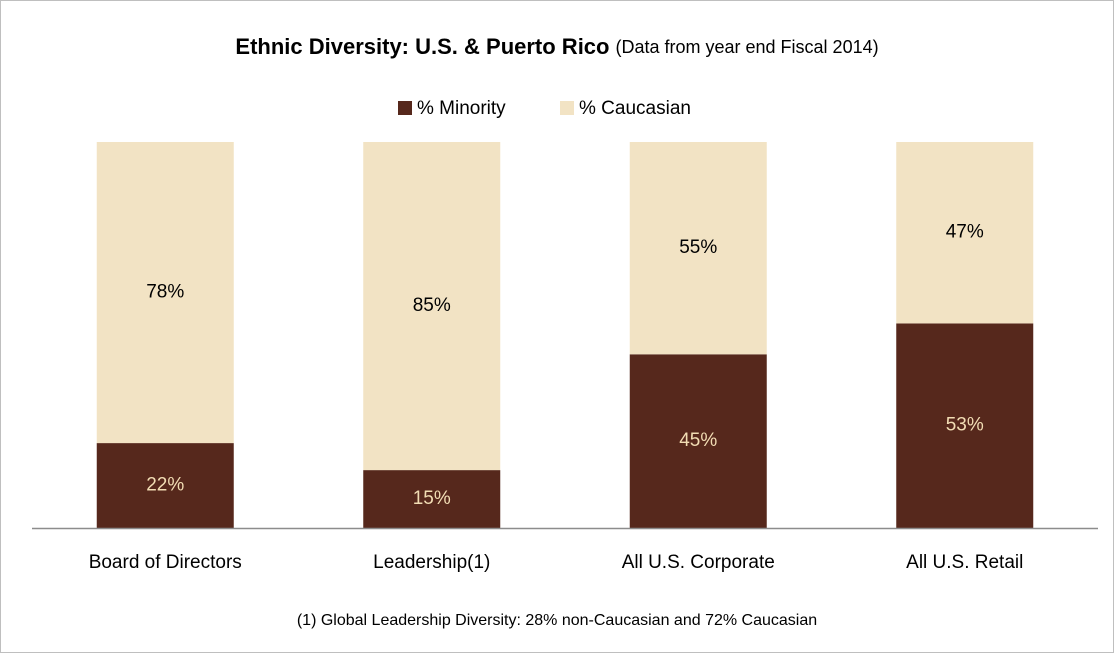 The height and width of the screenshot is (659, 1115). I want to click on data-label: 53%, so click(965, 425).